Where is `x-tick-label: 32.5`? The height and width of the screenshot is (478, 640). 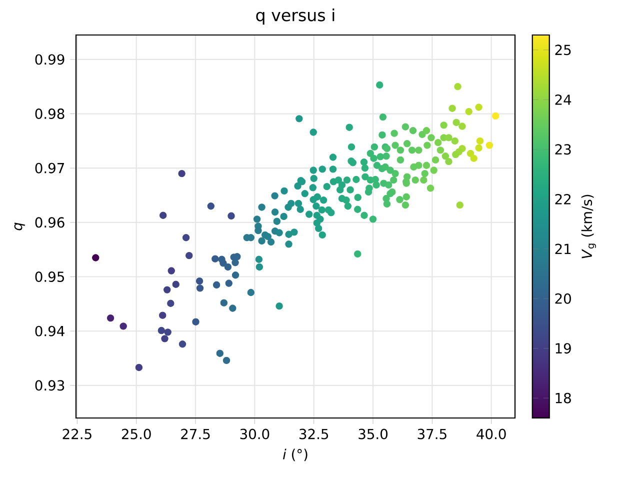
x-tick-label: 32.5 is located at coordinates (314, 434).